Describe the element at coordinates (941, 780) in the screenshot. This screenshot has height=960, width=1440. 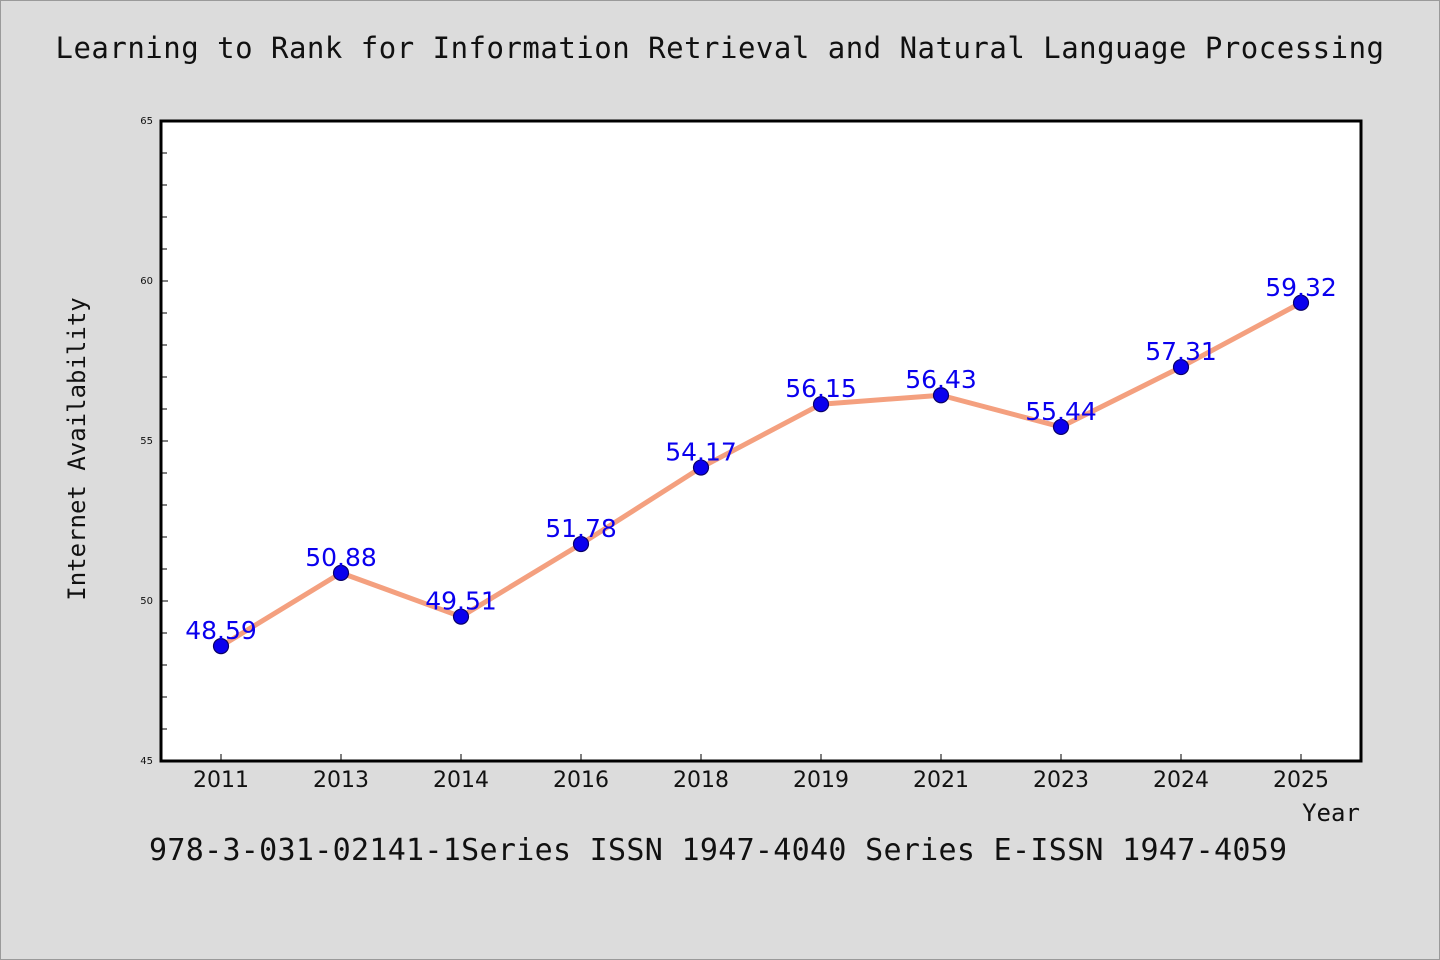
I see `x-tick-label: 2021` at that location.